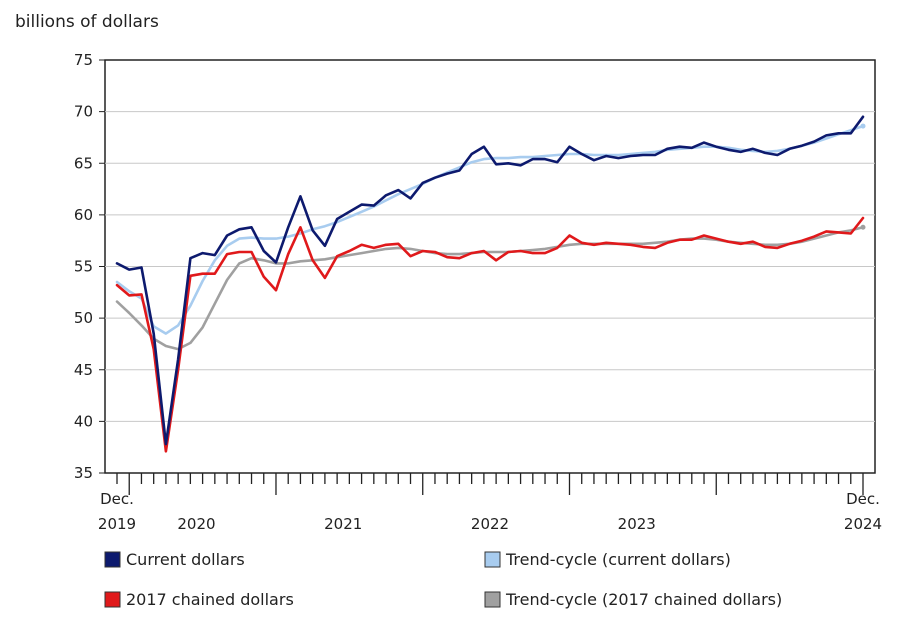 The image size is (900, 633). Describe the element at coordinates (83, 267) in the screenshot. I see `y-tick-label: 55` at that location.